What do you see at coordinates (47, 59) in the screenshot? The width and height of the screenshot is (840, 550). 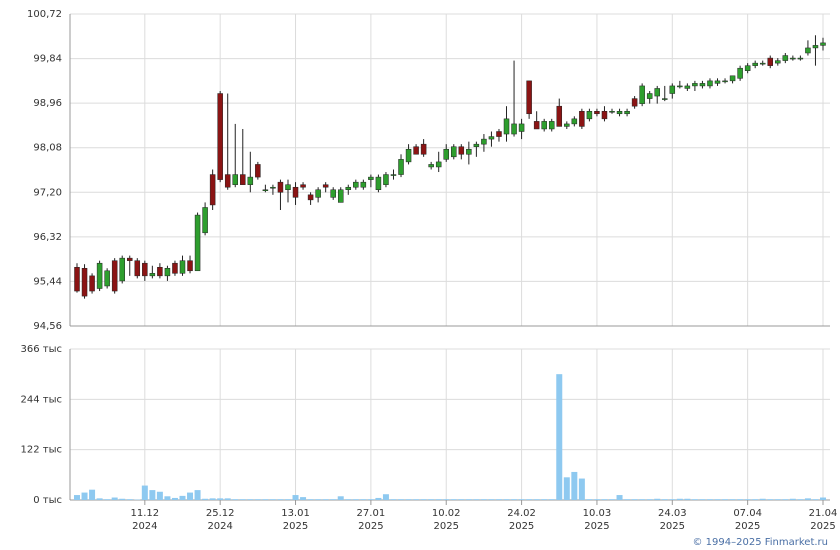 I see `y-tick-label: 99,84` at bounding box center [47, 59].